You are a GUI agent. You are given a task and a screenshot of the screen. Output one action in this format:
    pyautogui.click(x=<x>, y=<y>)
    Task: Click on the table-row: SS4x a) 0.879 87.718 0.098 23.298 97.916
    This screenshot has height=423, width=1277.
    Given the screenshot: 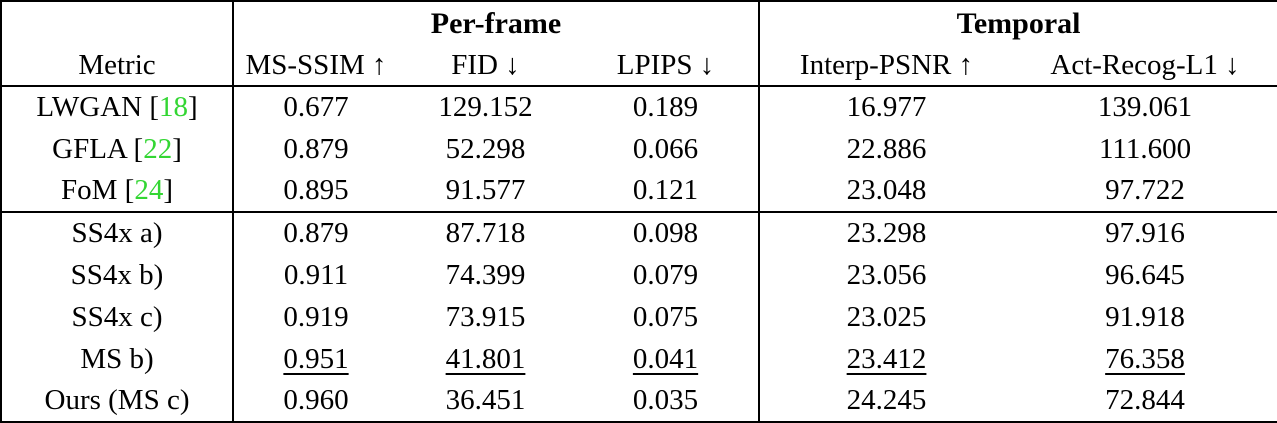 What is the action you would take?
    pyautogui.click(x=639, y=232)
    